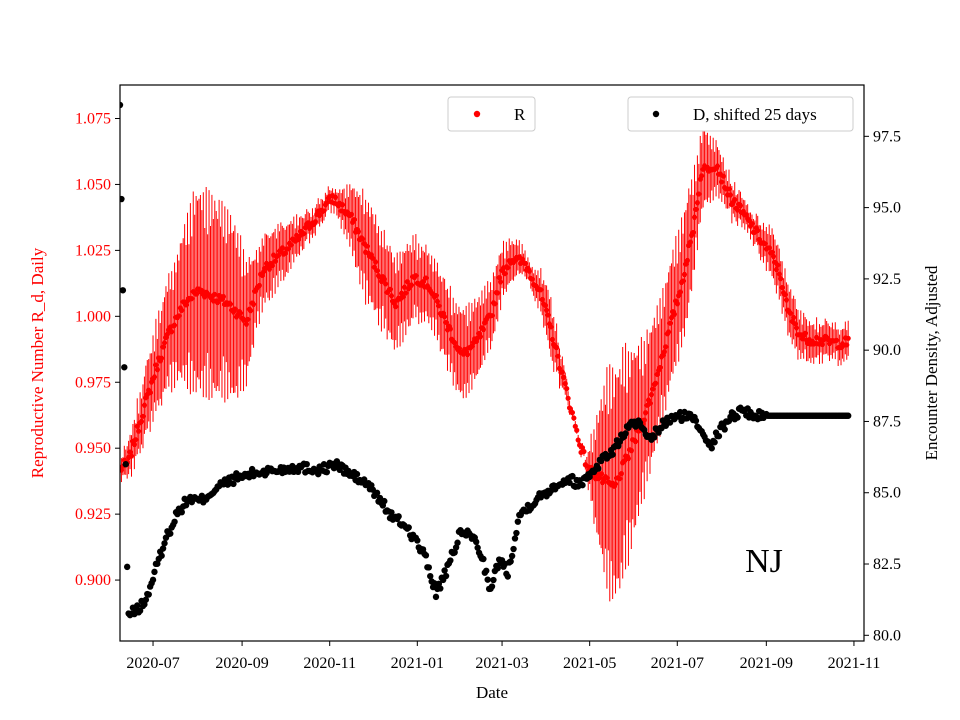 This screenshot has height=720, width=960. I want to click on y-left-tick-label: 1.050, so click(93, 184).